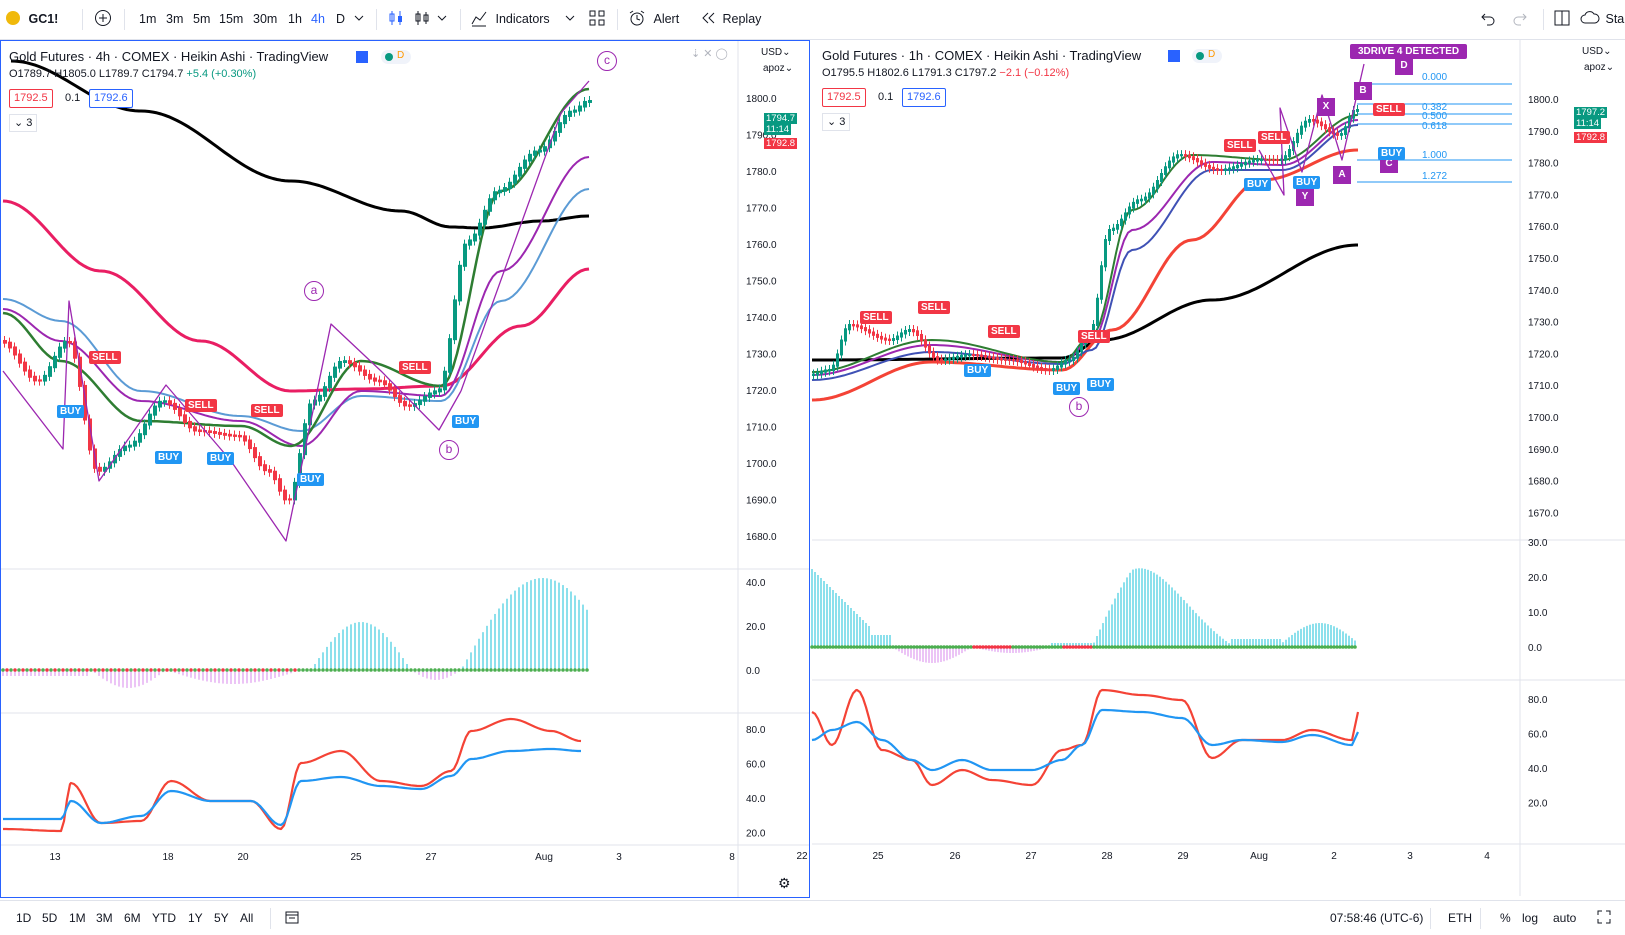 The height and width of the screenshot is (935, 1625). What do you see at coordinates (341, 19) in the screenshot?
I see `interval-D: D` at bounding box center [341, 19].